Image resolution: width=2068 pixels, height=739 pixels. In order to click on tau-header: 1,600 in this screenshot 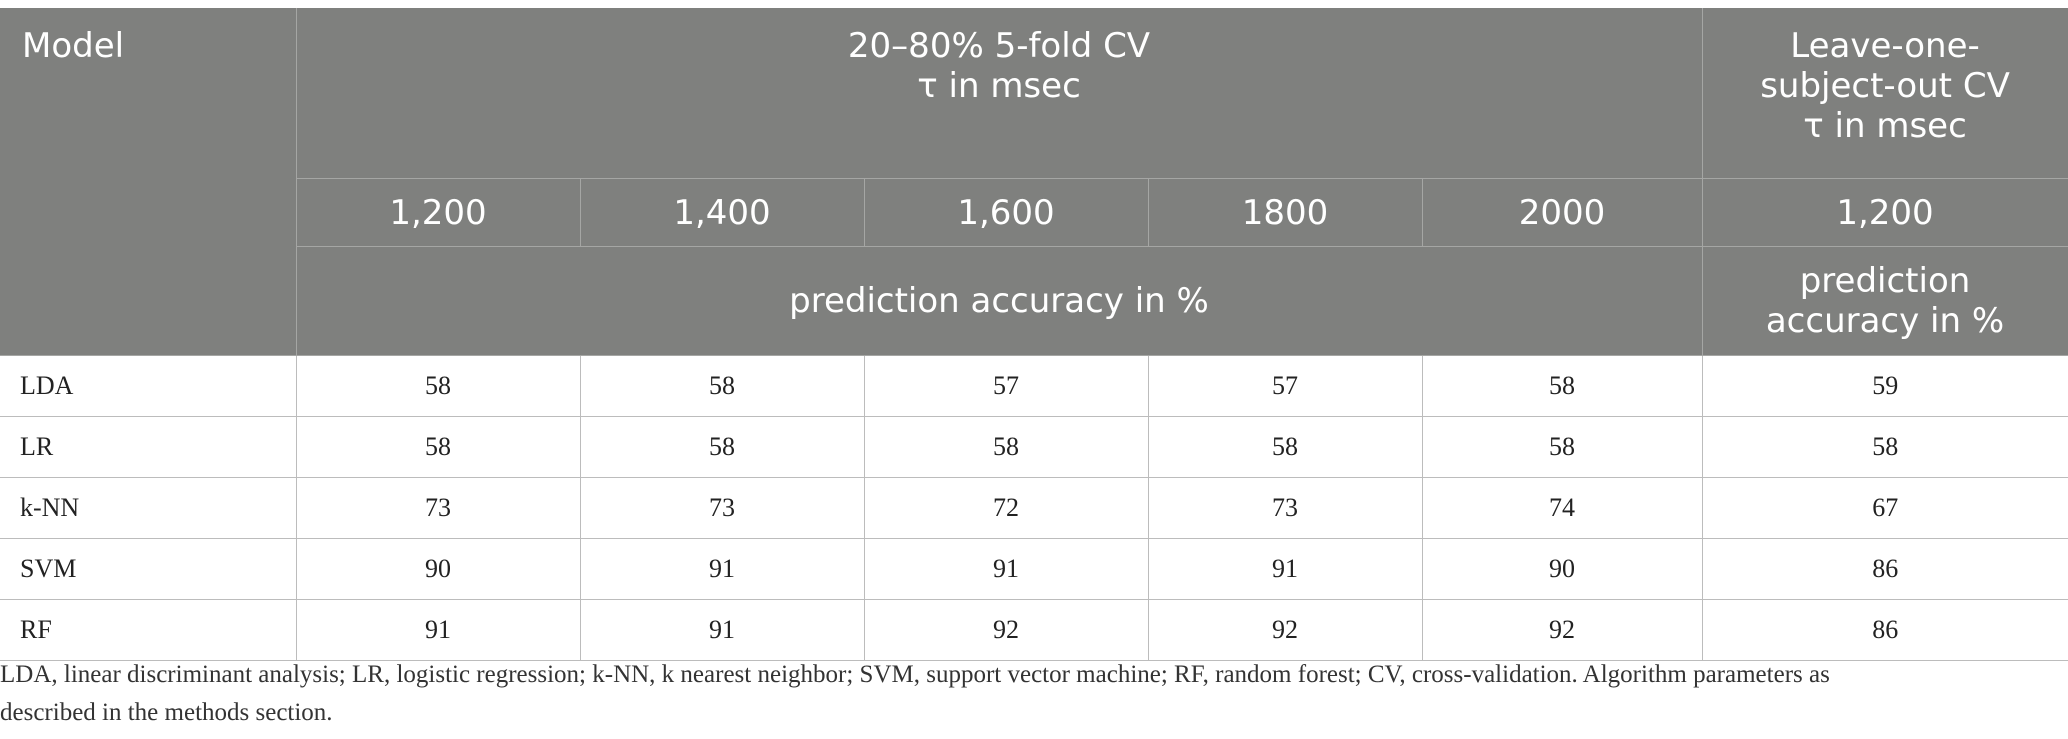, I will do `click(1006, 212)`.